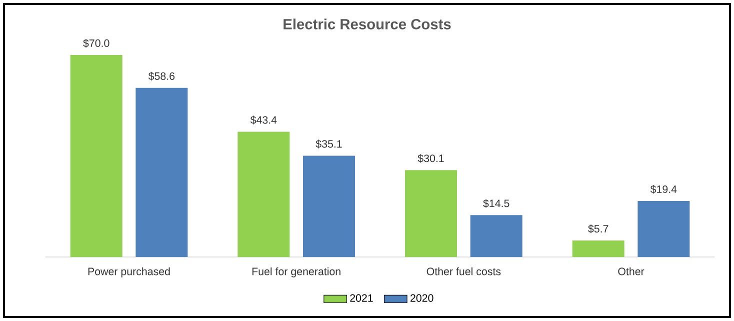  What do you see at coordinates (296, 272) in the screenshot?
I see `x-tick-label: Fuel for generation` at bounding box center [296, 272].